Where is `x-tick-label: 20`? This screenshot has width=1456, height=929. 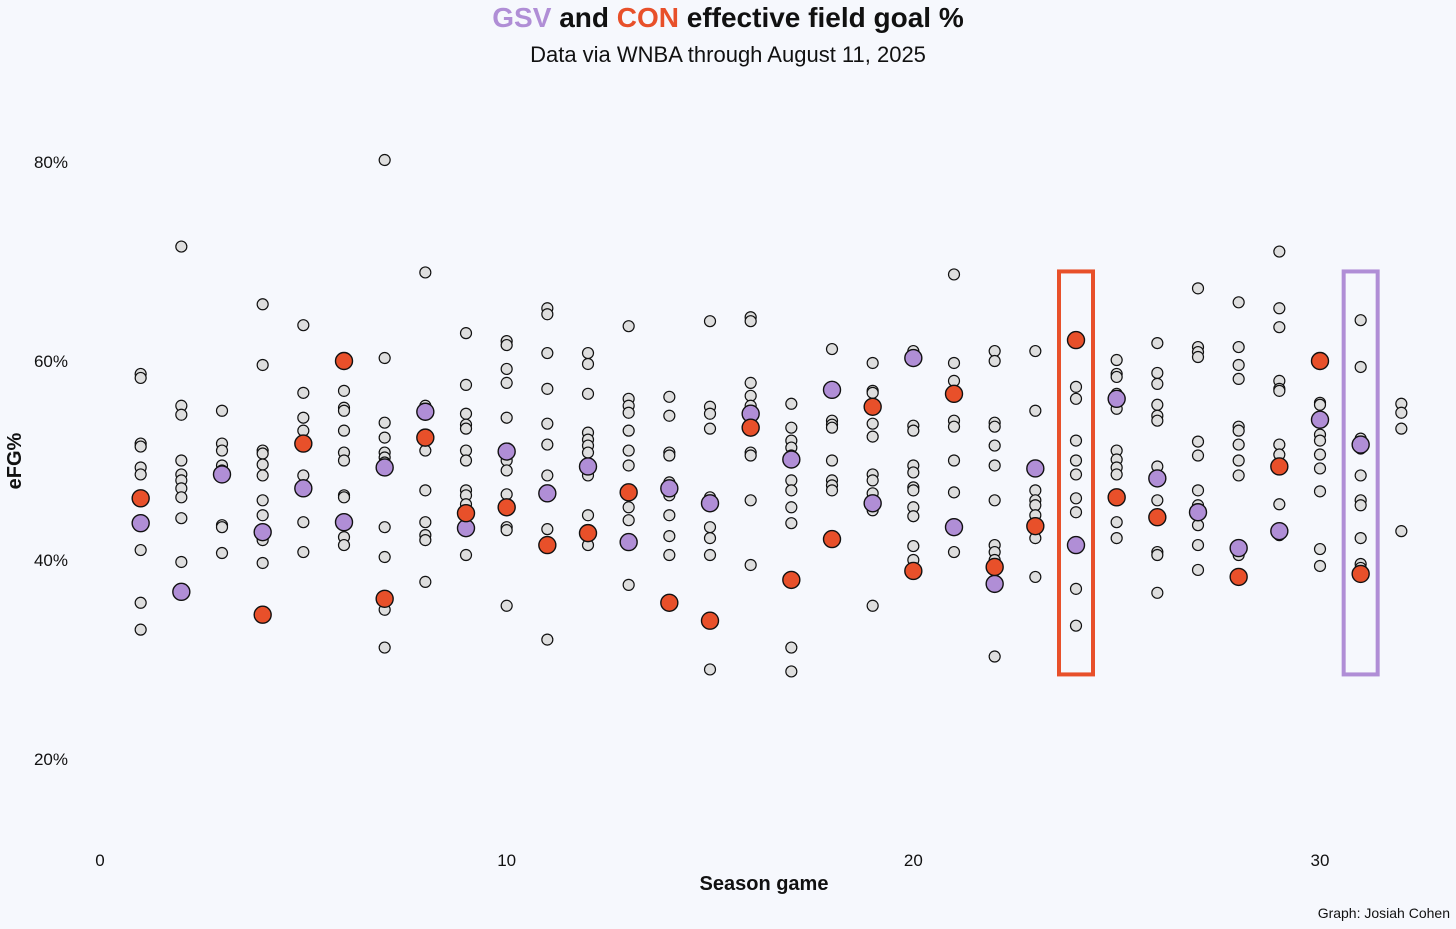
x-tick-label: 20 is located at coordinates (913, 860).